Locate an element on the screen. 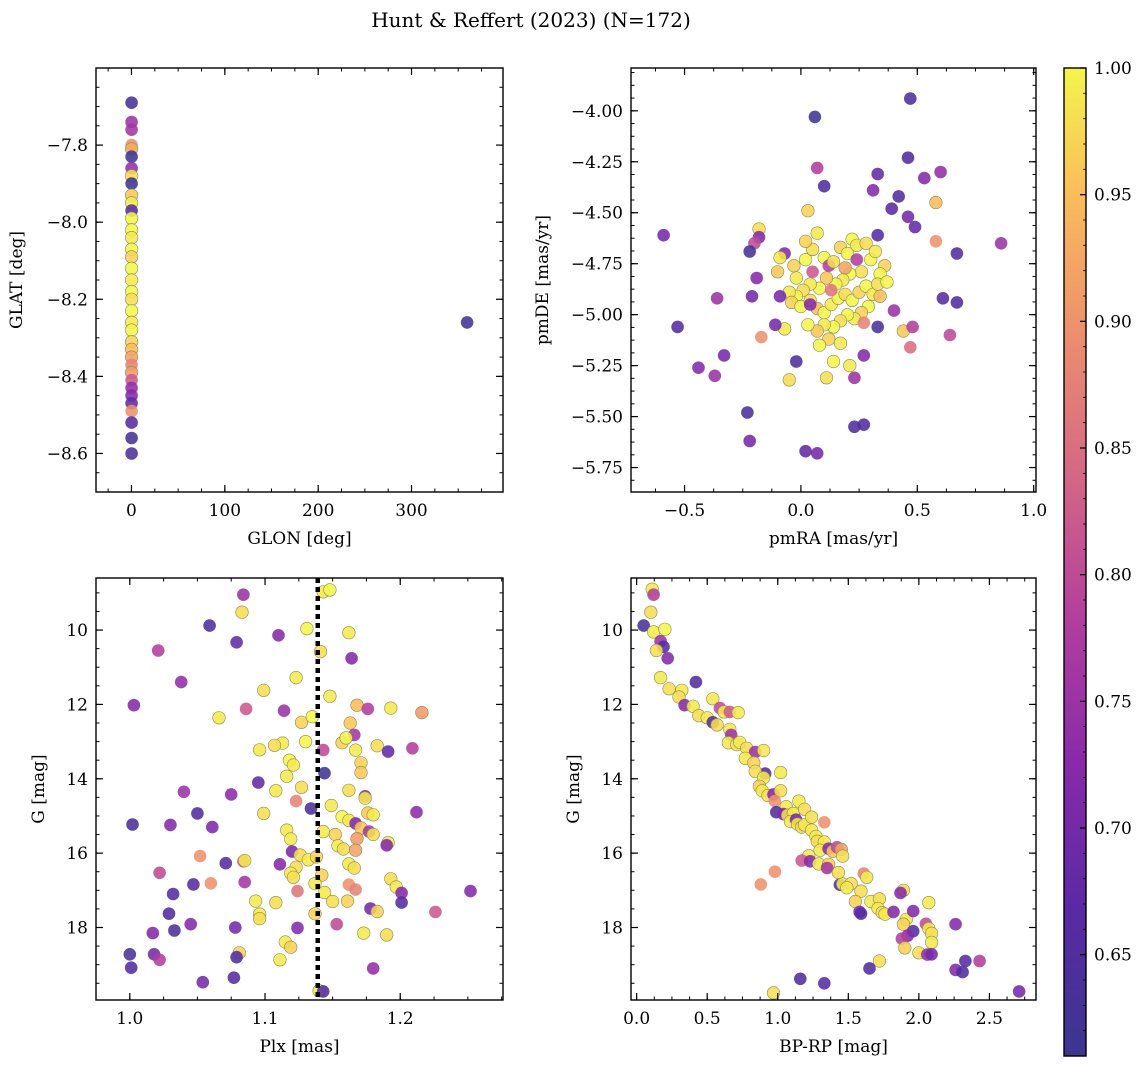 The image size is (1148, 1072). y-tick-label: −4.50 is located at coordinates (597, 214).